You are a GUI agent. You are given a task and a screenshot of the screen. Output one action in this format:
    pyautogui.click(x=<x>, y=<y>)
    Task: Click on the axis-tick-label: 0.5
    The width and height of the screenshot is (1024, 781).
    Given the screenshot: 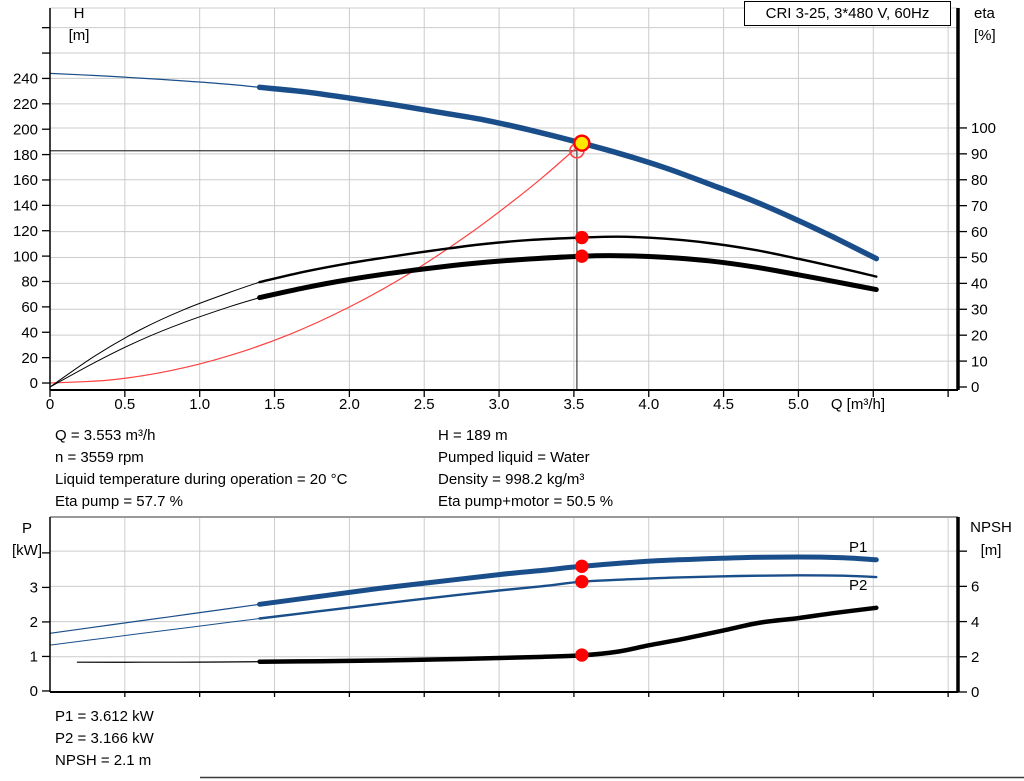 What is the action you would take?
    pyautogui.click(x=124, y=404)
    